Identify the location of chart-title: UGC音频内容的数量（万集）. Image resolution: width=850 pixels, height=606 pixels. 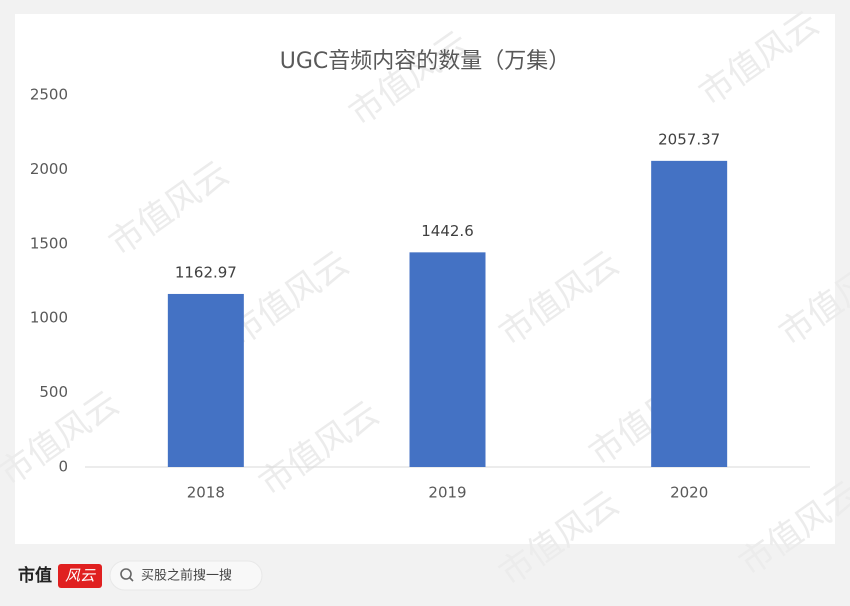
(425, 61).